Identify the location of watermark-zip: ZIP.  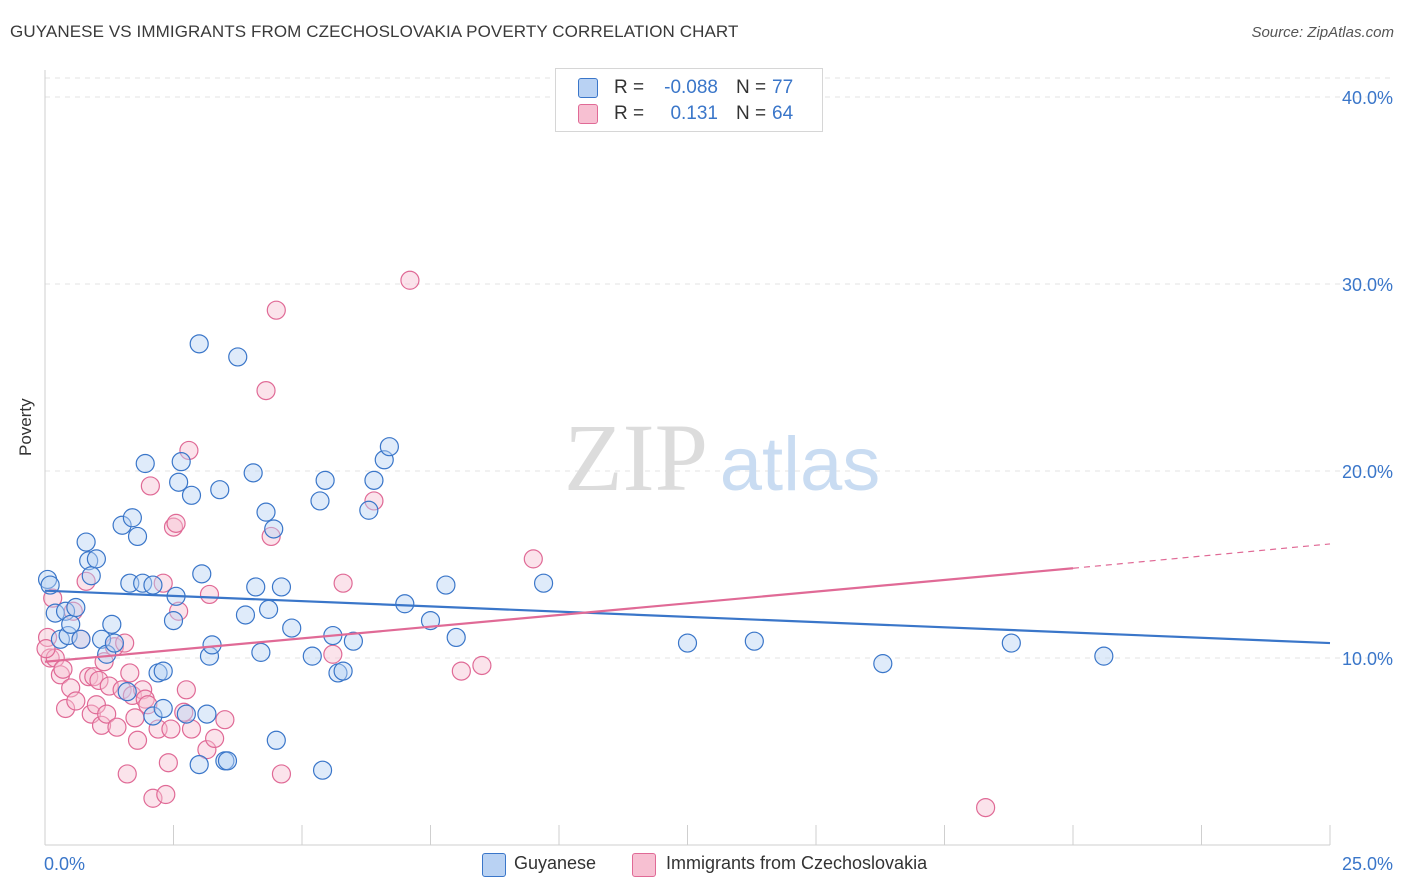
(636, 457).